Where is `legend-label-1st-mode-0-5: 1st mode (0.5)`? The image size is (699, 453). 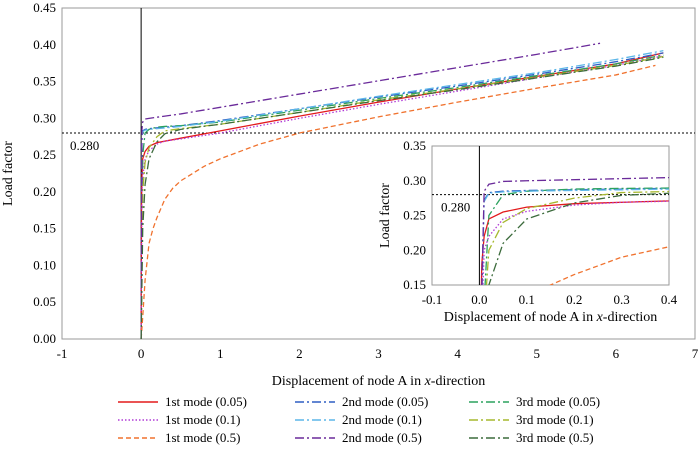
legend-label-1st-mode-0-5: 1st mode (0.5) is located at coordinates (202, 437).